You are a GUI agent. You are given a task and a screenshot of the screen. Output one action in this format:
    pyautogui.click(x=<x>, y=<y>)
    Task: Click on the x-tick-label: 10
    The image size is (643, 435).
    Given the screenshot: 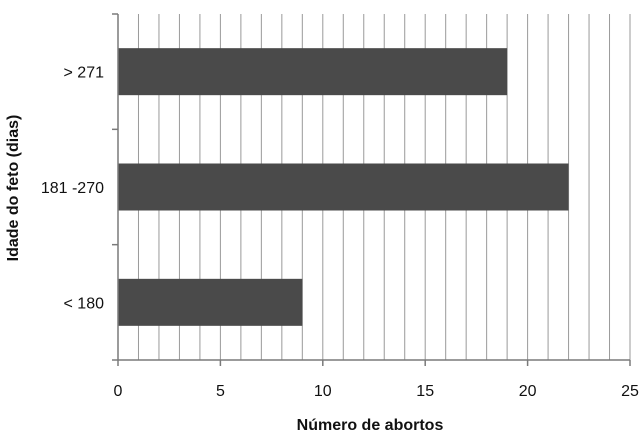 What is the action you would take?
    pyautogui.click(x=323, y=391)
    